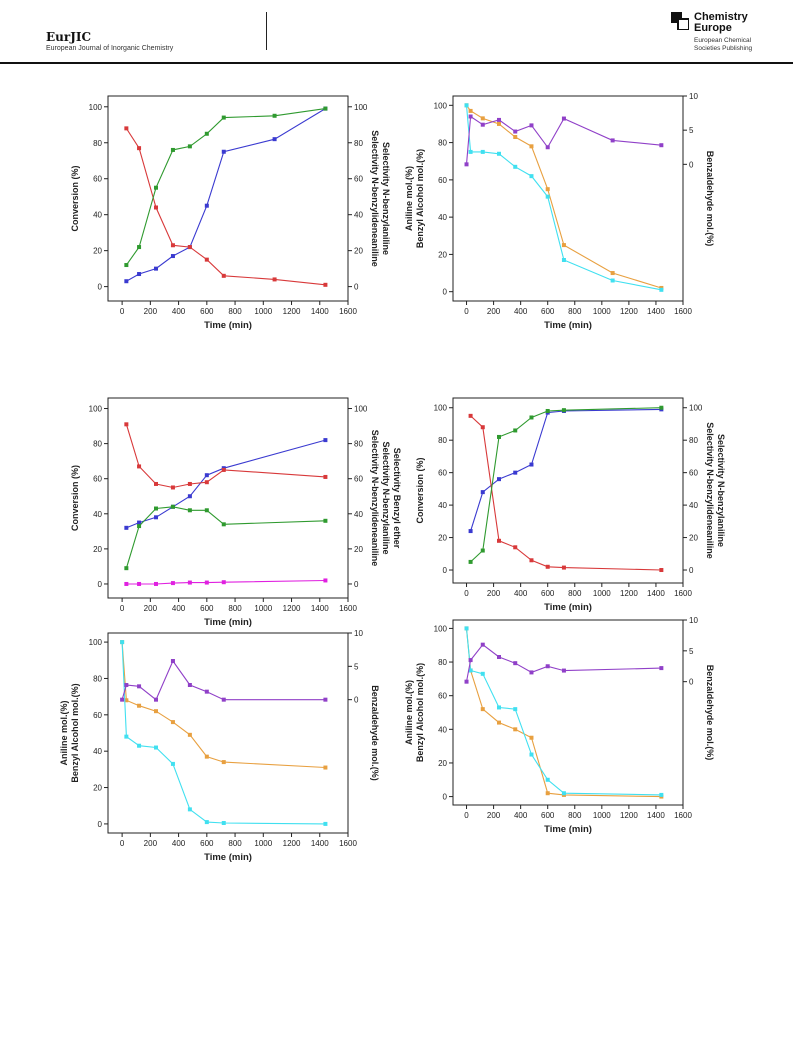 The image size is (793, 1053). What do you see at coordinates (396, 63) in the screenshot?
I see `header-rule` at bounding box center [396, 63].